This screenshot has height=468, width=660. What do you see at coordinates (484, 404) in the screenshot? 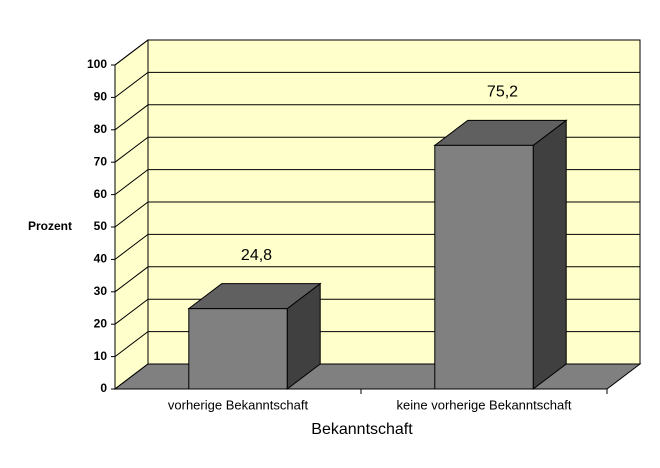
I see `x-tick-label: keine vorherige Bekanntschaft` at bounding box center [484, 404].